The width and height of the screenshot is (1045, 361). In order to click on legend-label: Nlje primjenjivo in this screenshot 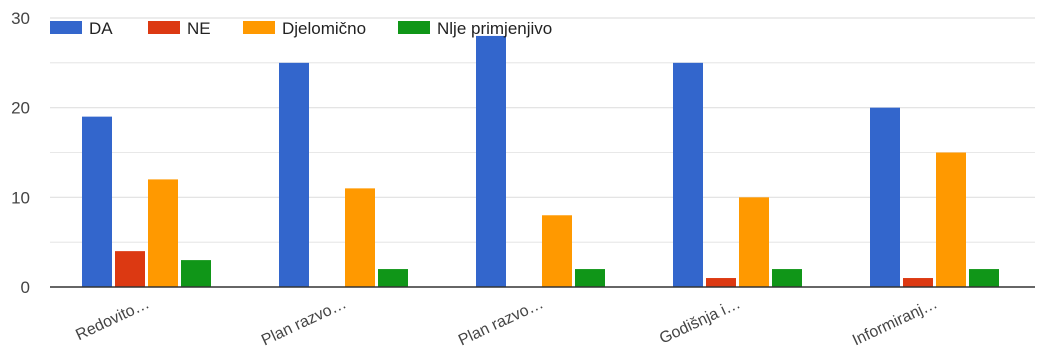, I will do `click(494, 28)`.